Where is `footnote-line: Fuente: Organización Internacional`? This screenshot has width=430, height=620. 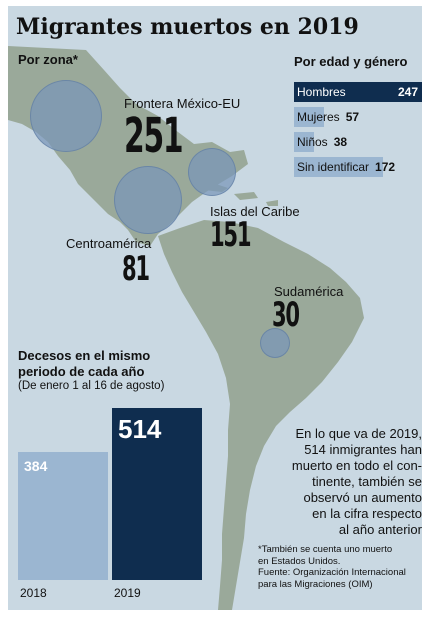
footnote-line: Fuente: Organización Internacional is located at coordinates (332, 572).